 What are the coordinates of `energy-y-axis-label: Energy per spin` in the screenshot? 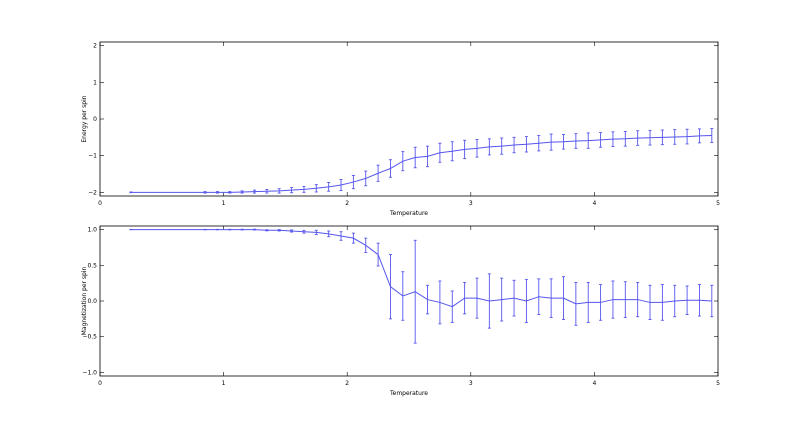 It's located at (84, 118).